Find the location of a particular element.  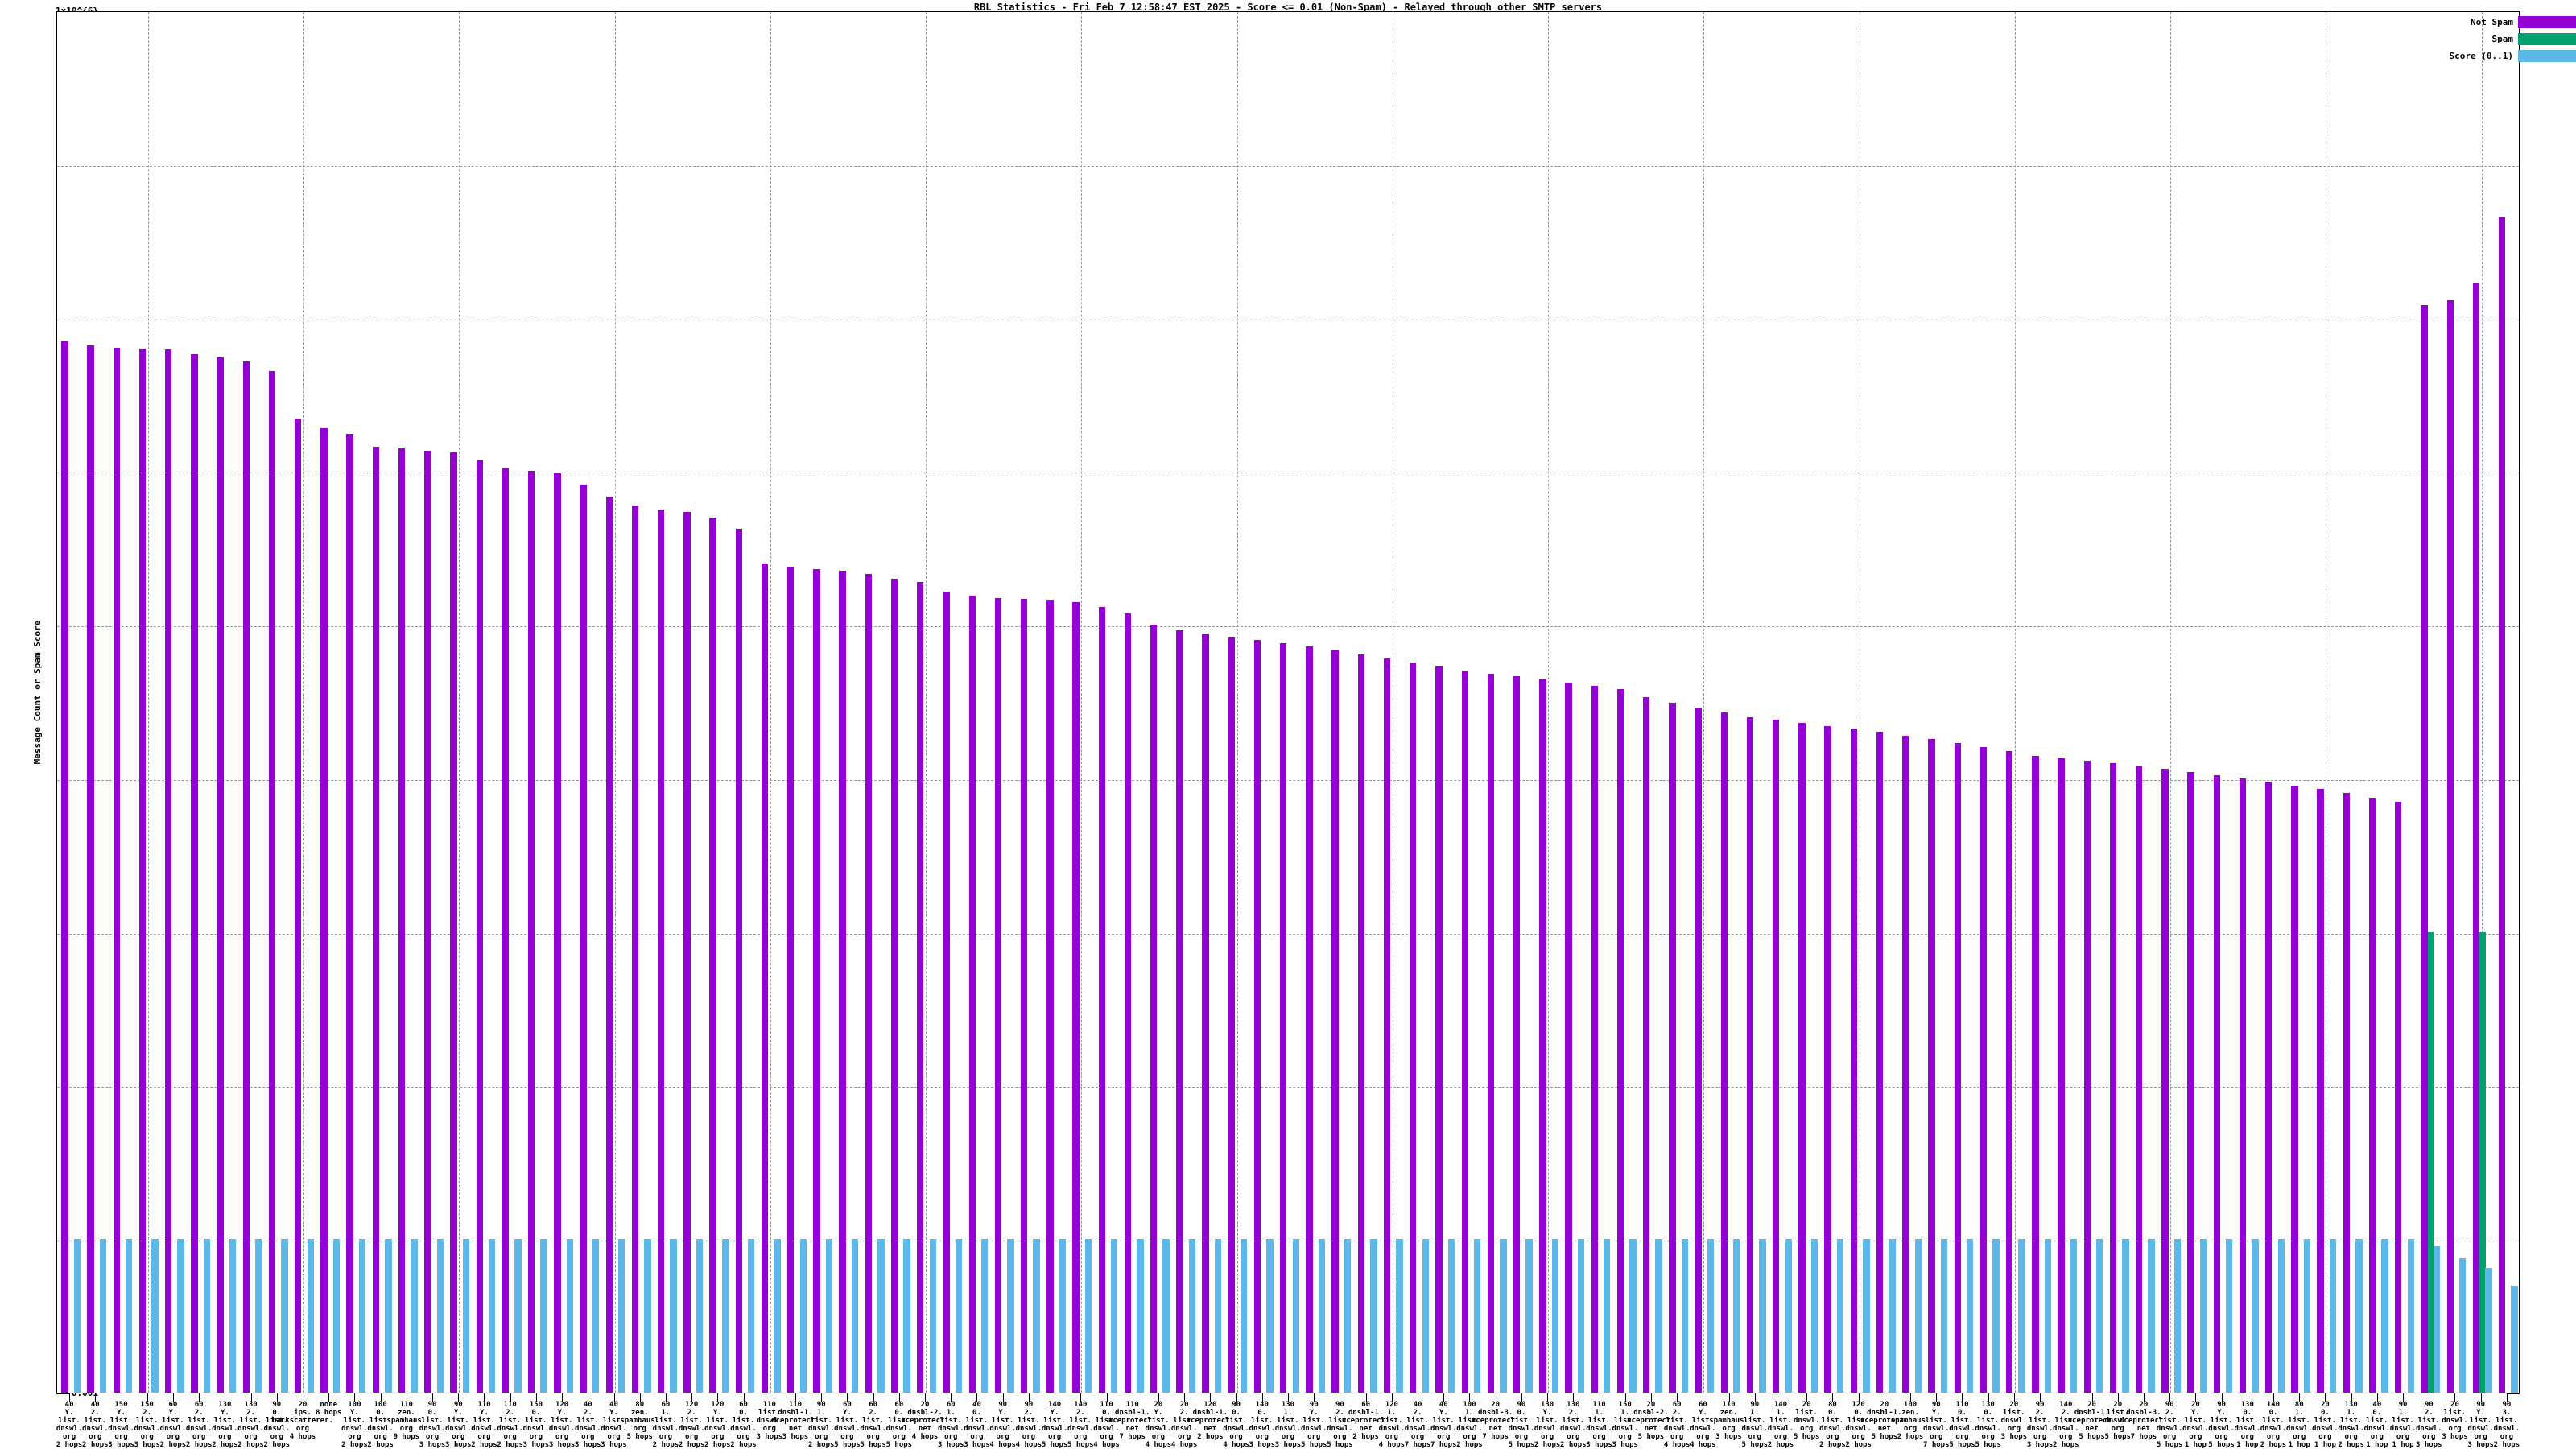

x-label-line: zen. is located at coordinates (639, 1413).